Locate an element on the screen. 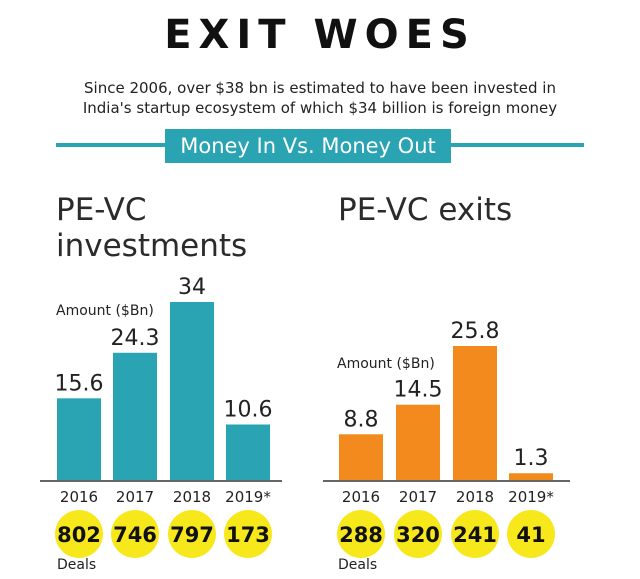 Image resolution: width=640 pixels, height=579 pixels. investments-year-label: 2019* is located at coordinates (248, 497).